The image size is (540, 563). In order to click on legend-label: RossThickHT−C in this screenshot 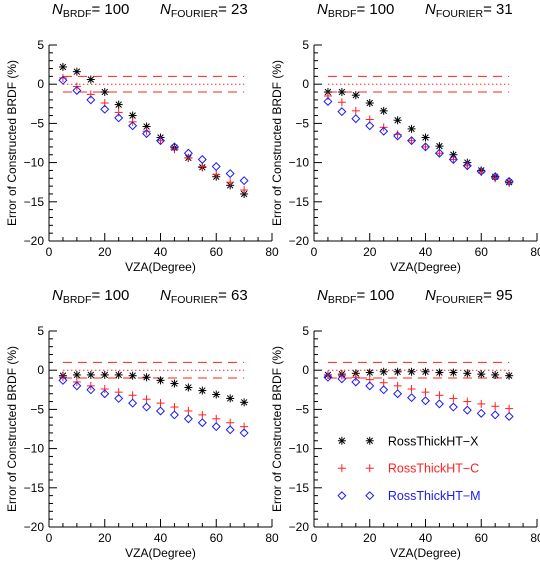, I will do `click(433, 469)`.